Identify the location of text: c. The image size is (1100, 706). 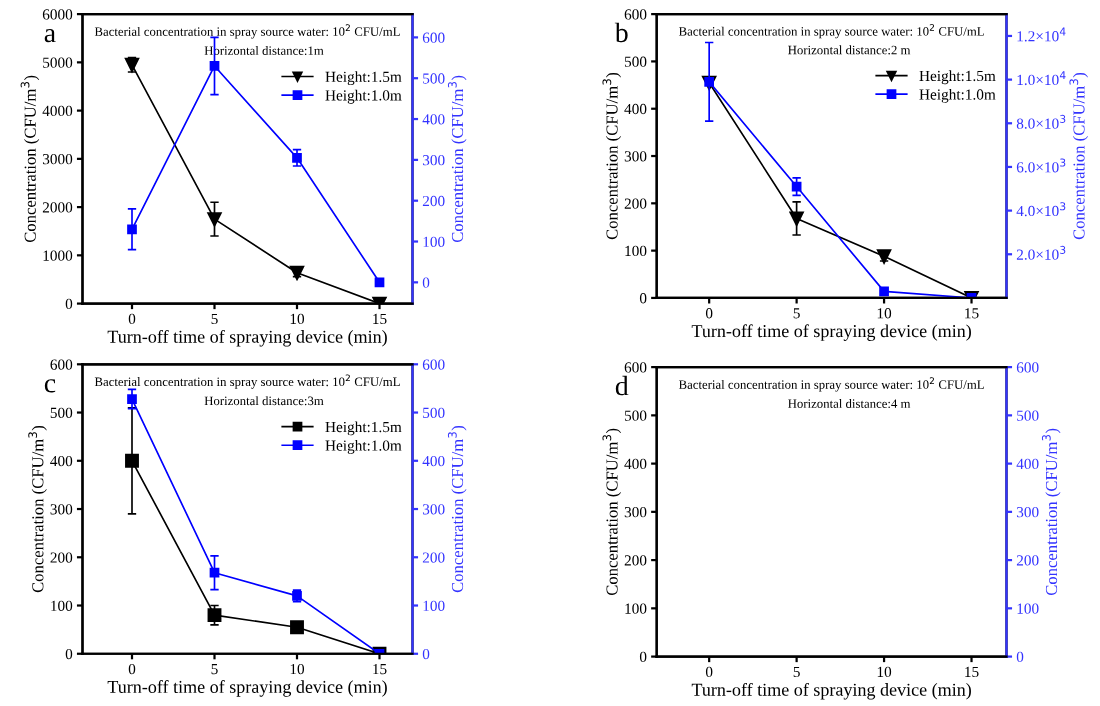
(50, 386).